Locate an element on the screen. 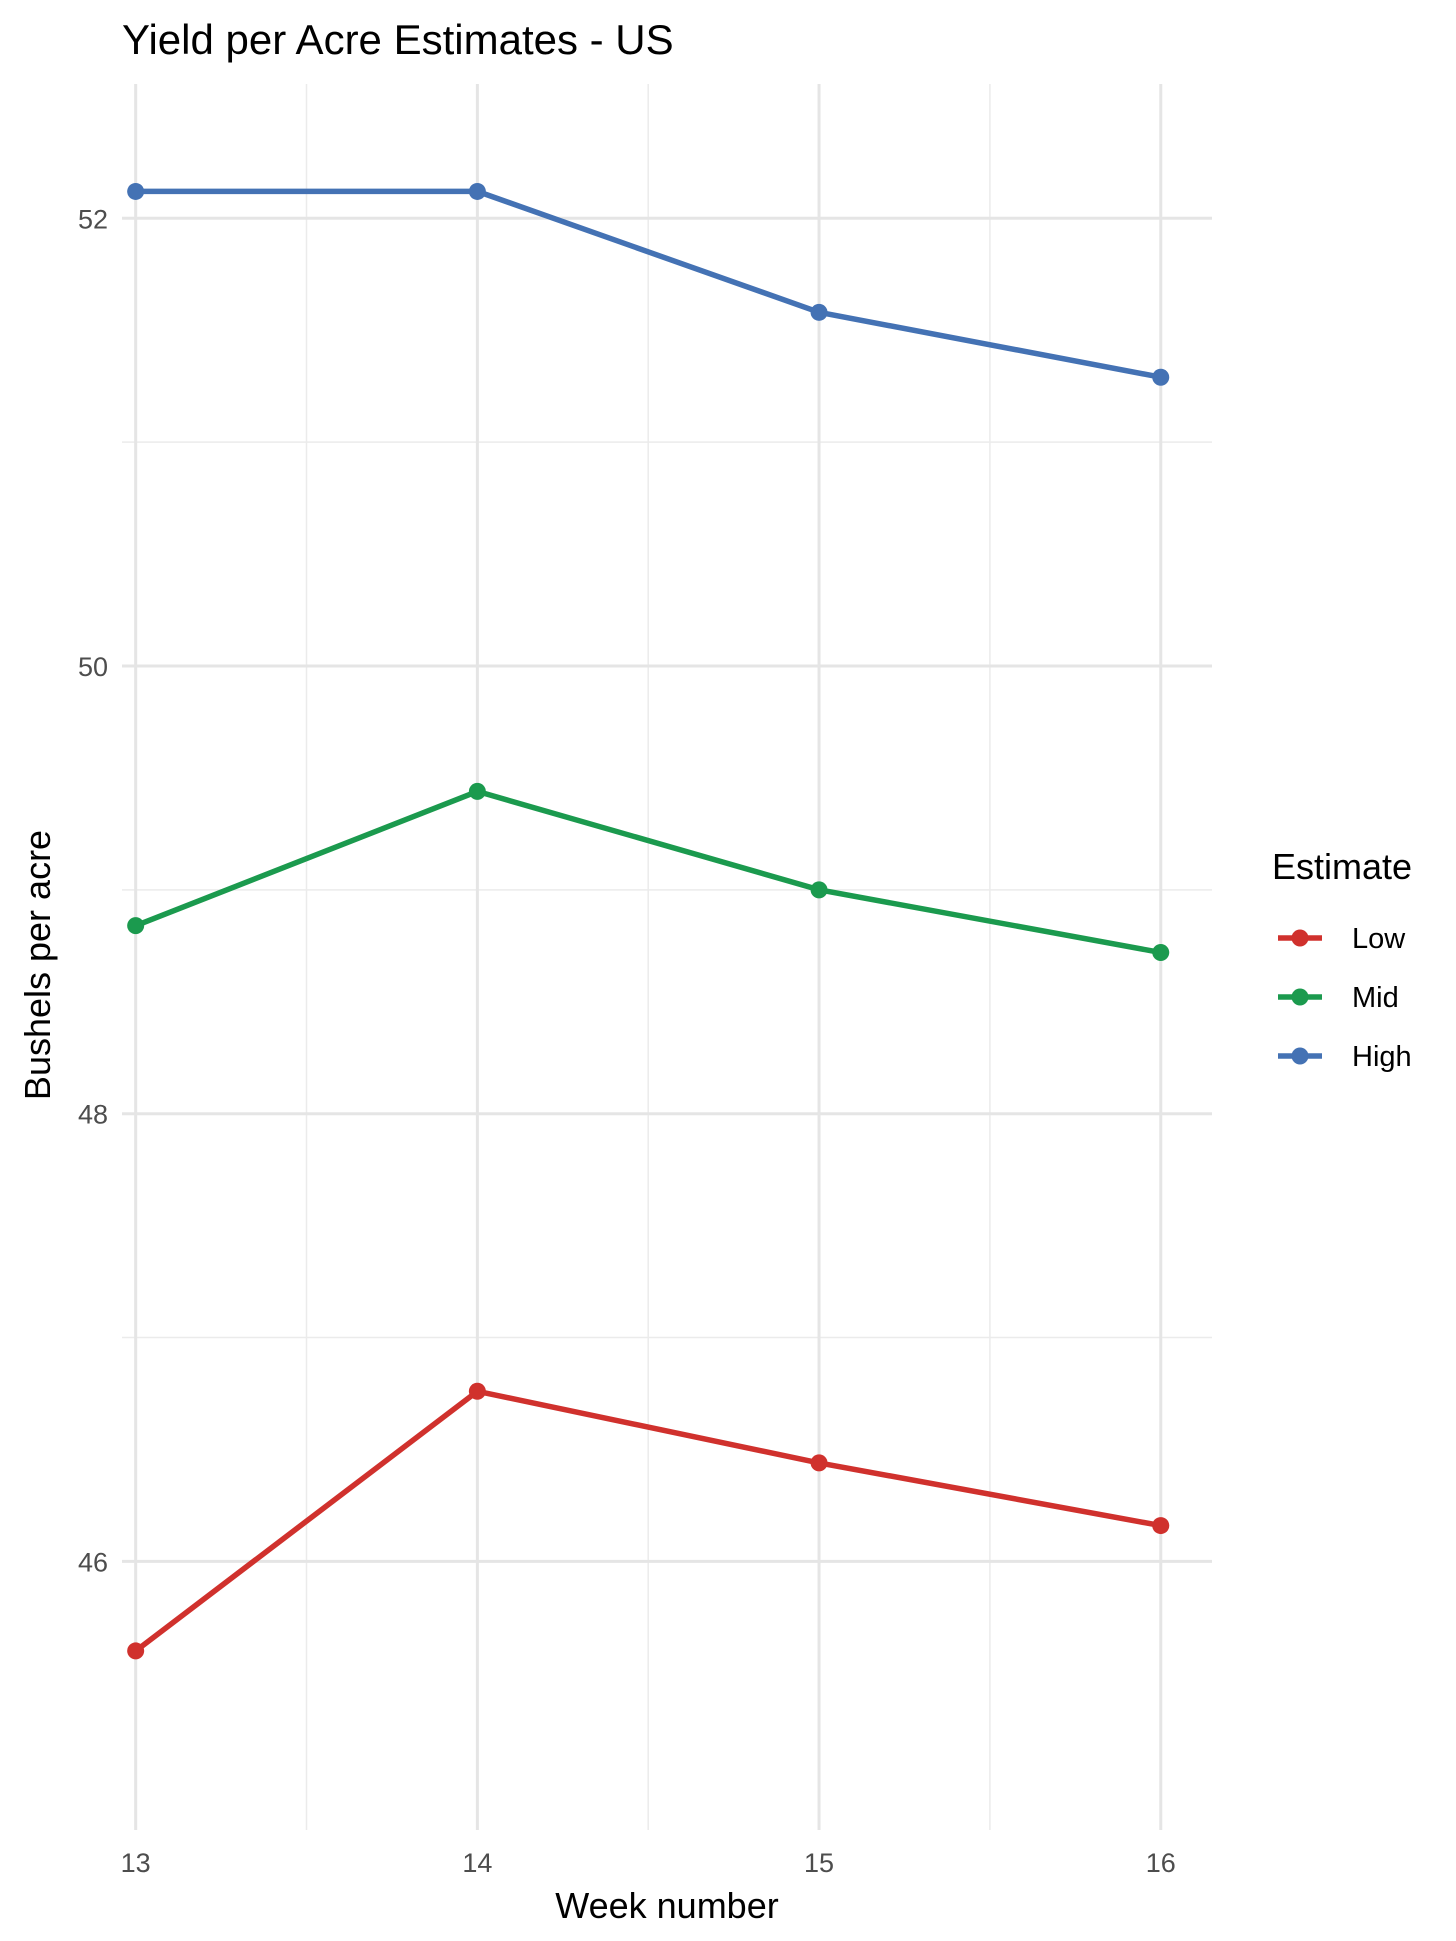  y-tick-label: 46 is located at coordinates (93, 1562).